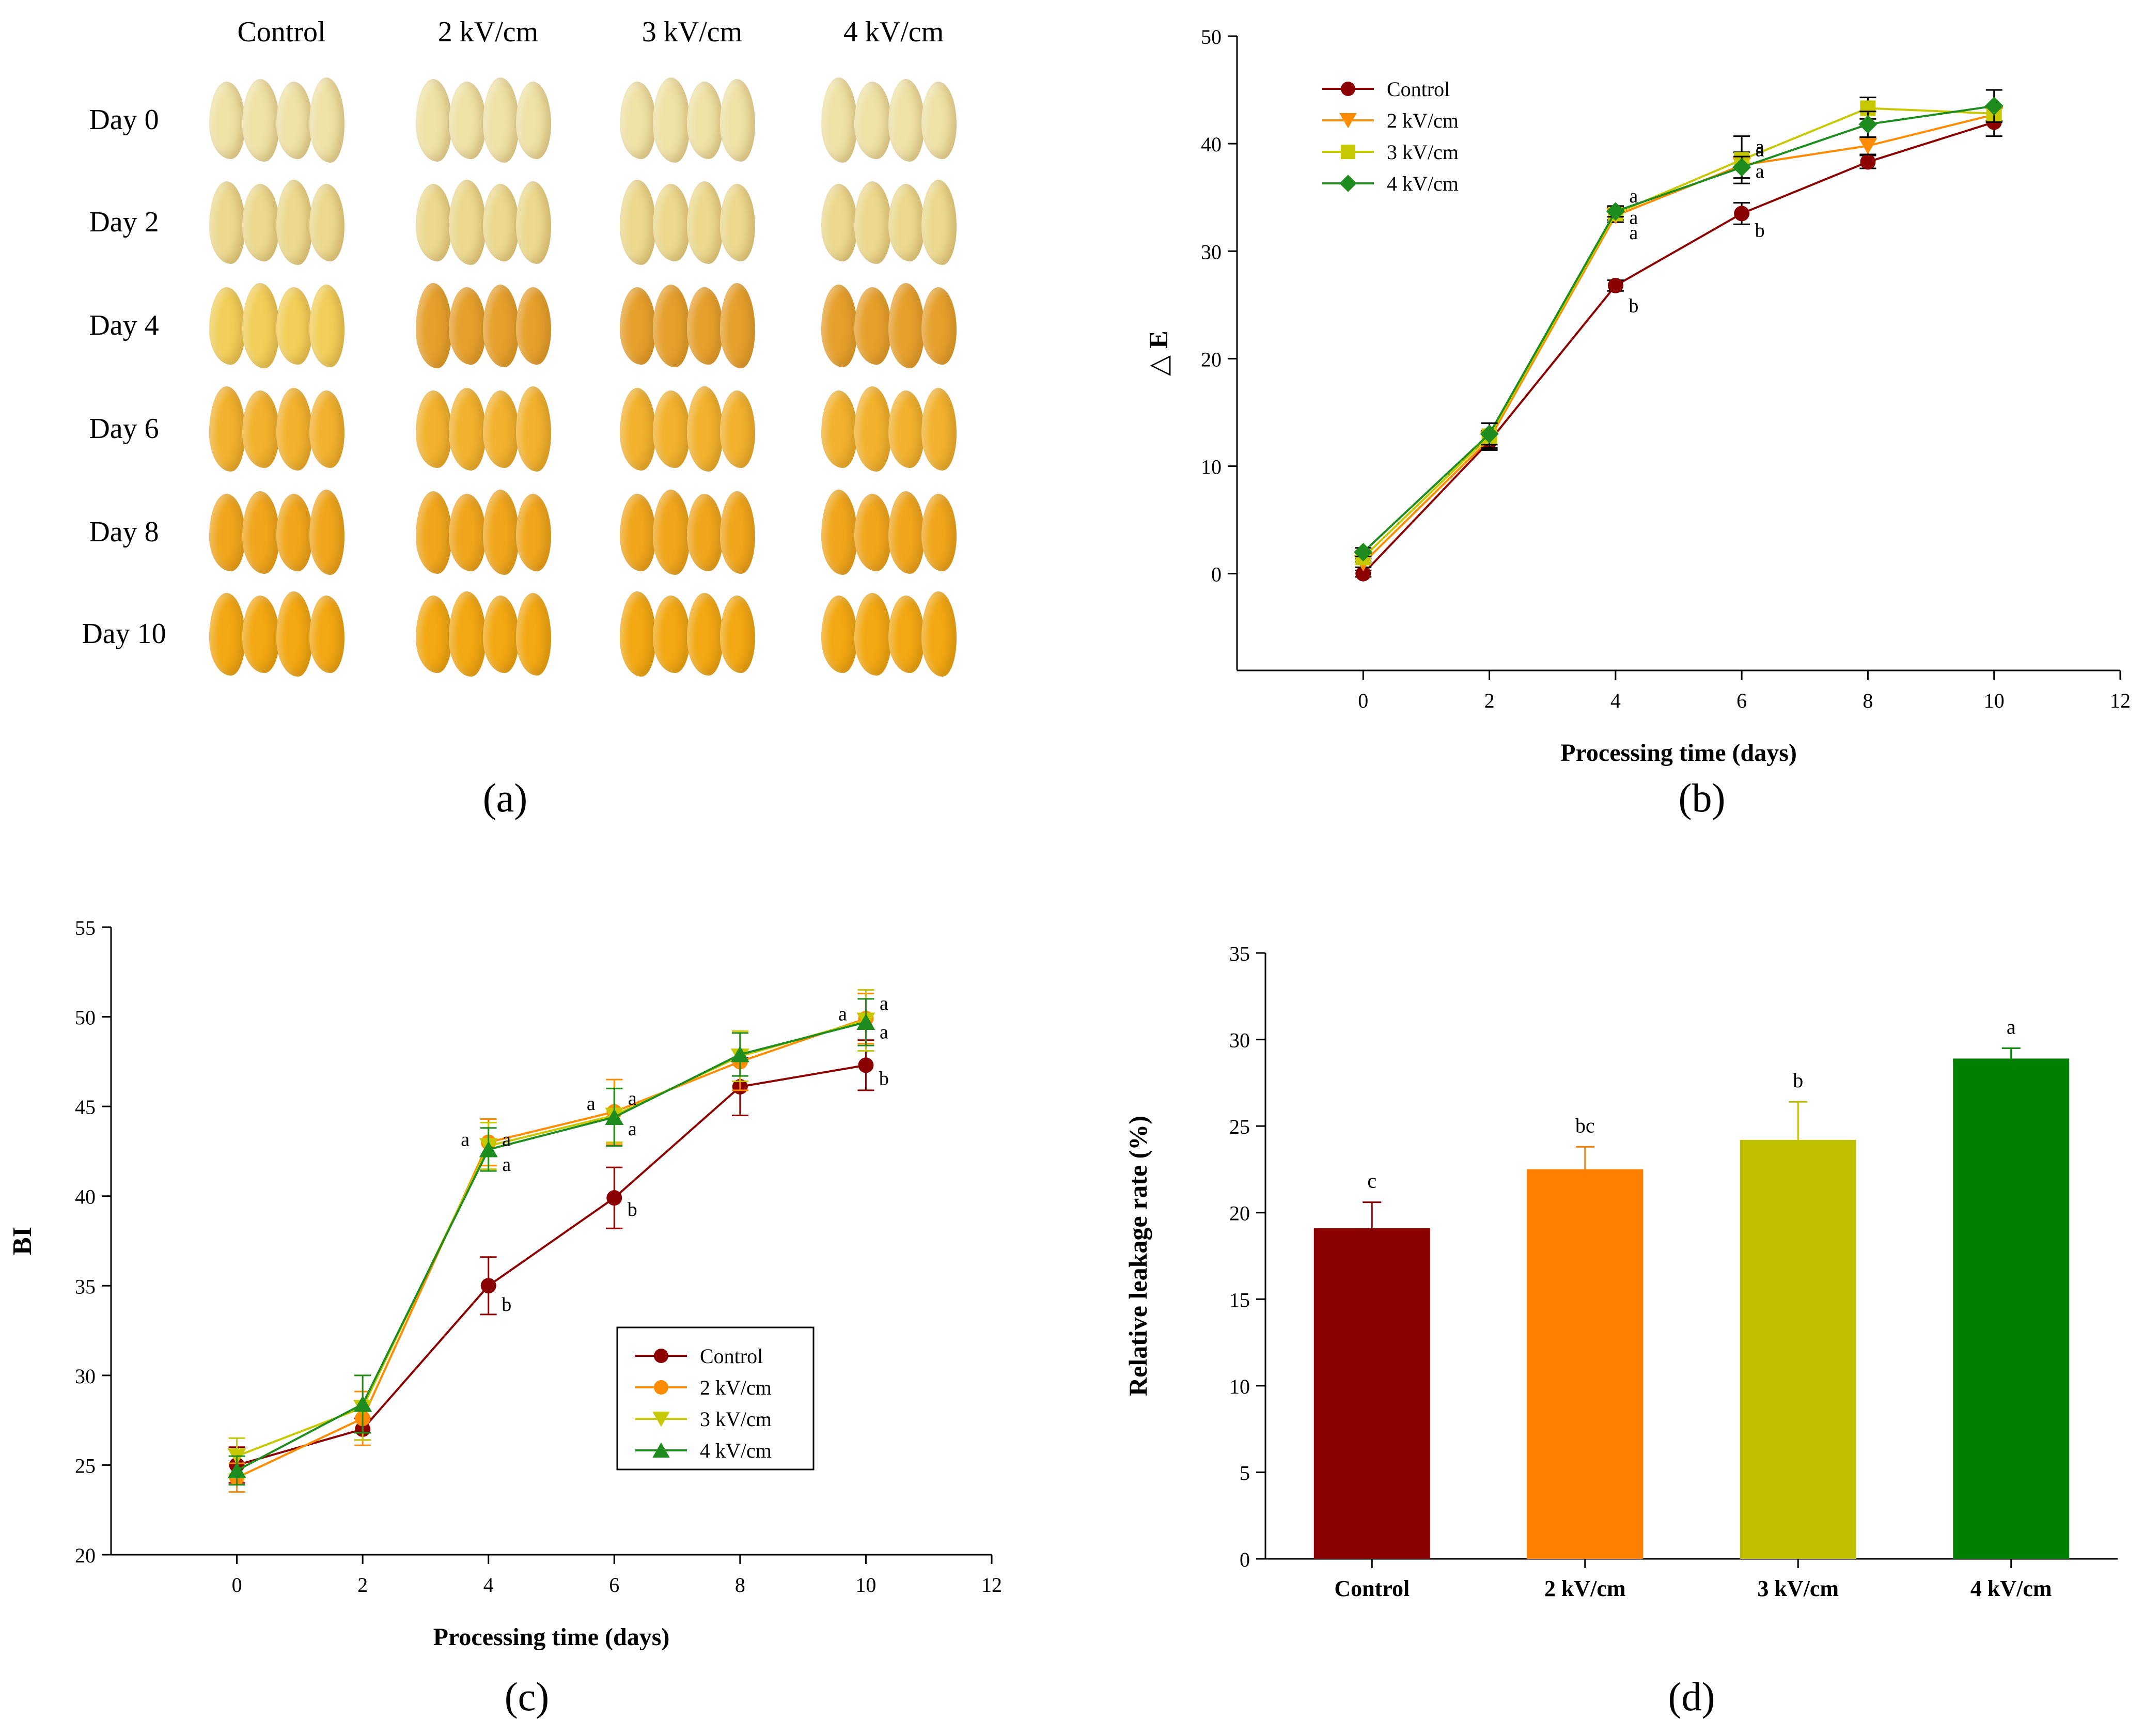 The image size is (2144, 1736). I want to click on x-tick-label: 10, so click(1995, 700).